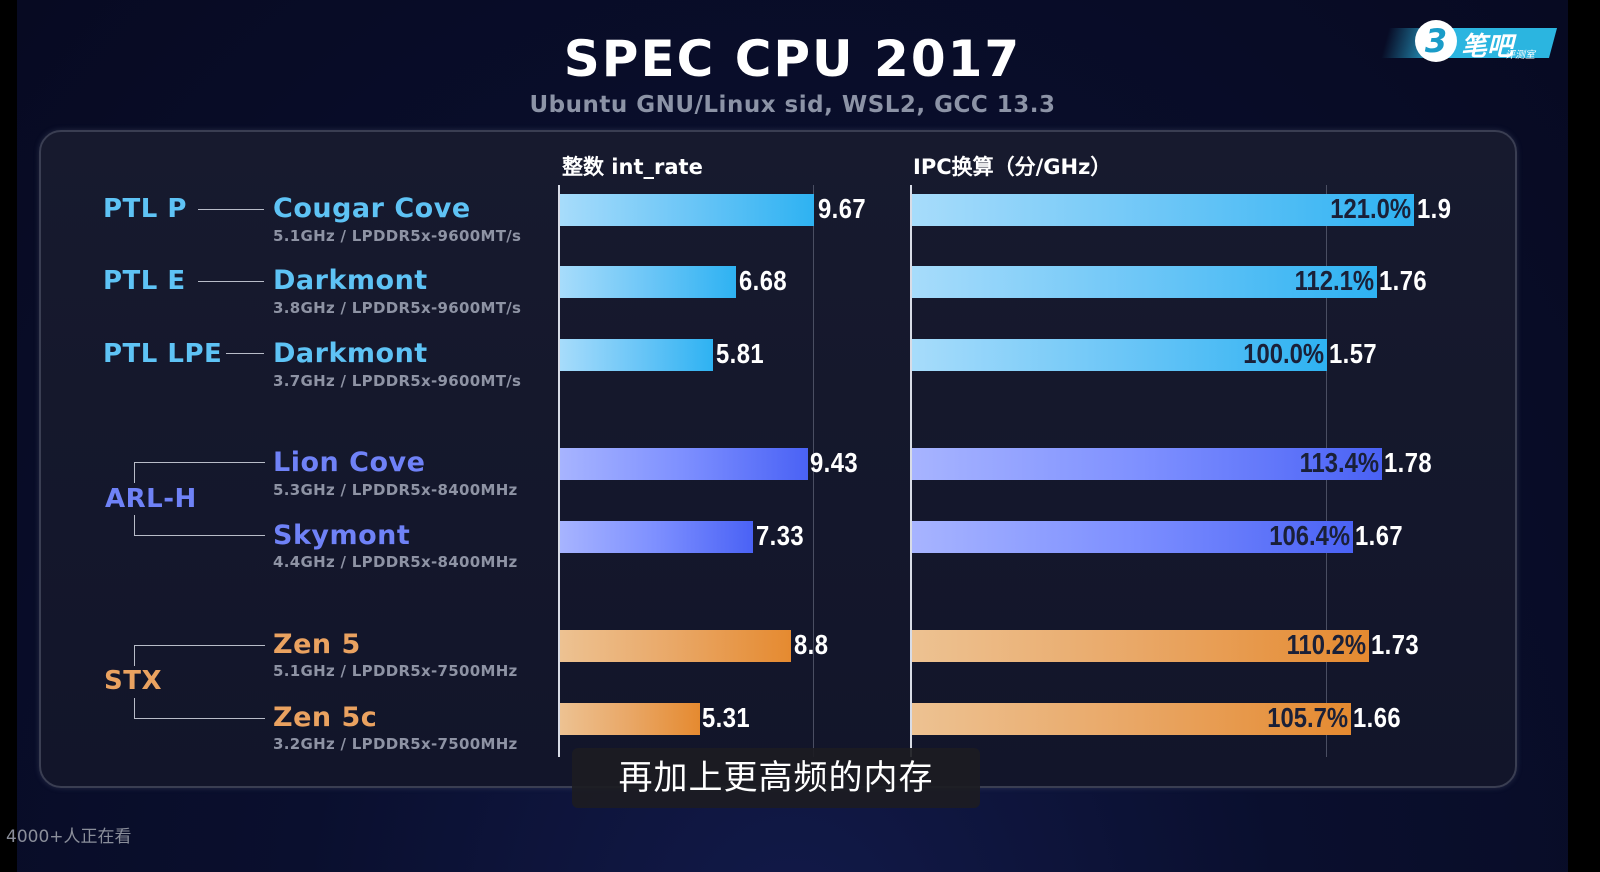  I want to click on logo-subtext: 评测室, so click(1520, 55).